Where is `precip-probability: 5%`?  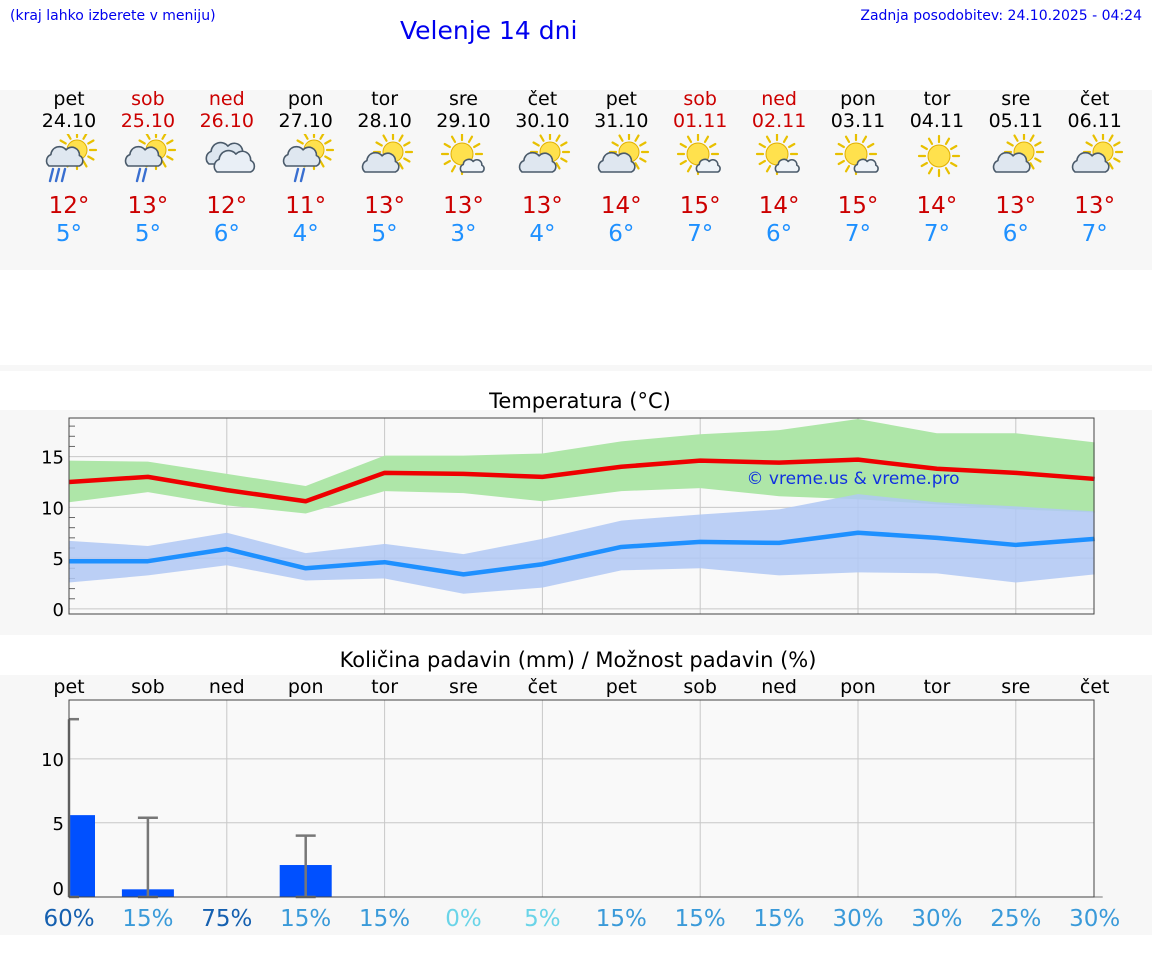 precip-probability: 5% is located at coordinates (542, 919).